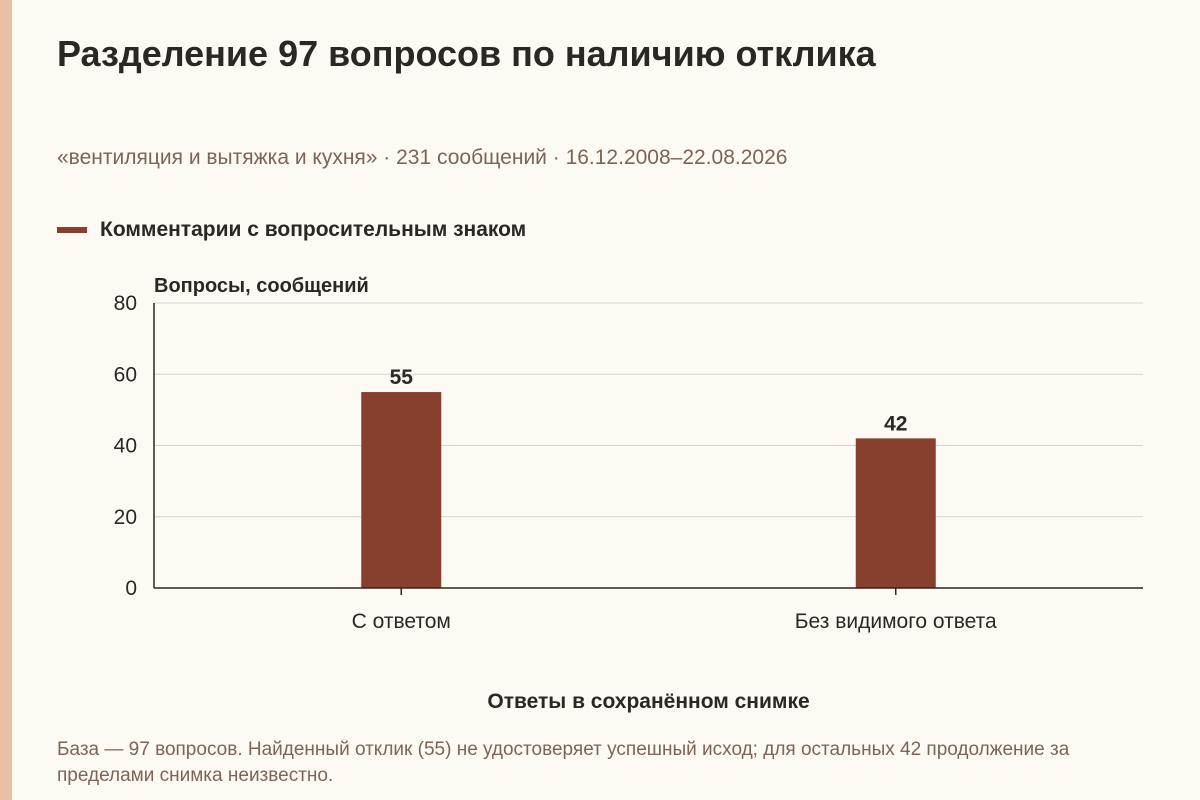  Describe the element at coordinates (896, 621) in the screenshot. I see `x-tick-label: Без видимого ответа` at that location.